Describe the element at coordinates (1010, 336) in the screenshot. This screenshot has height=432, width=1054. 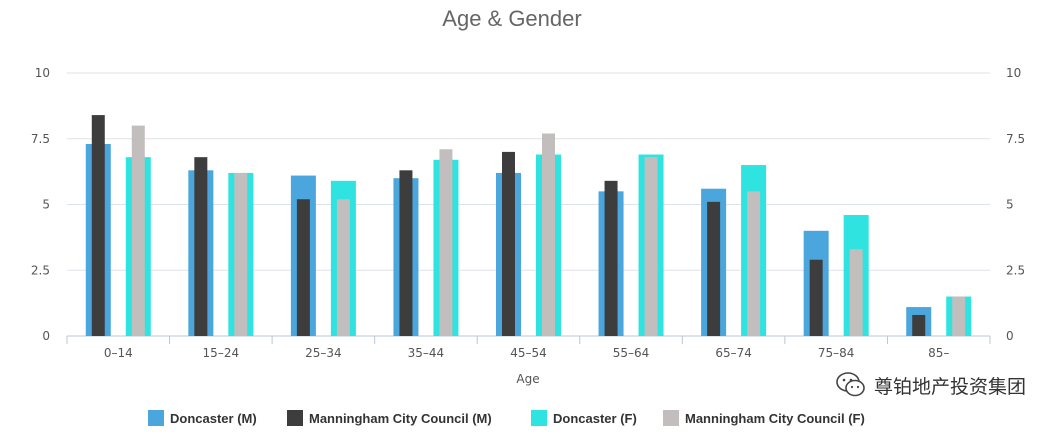
I see `y-tick-label-right: 0` at that location.